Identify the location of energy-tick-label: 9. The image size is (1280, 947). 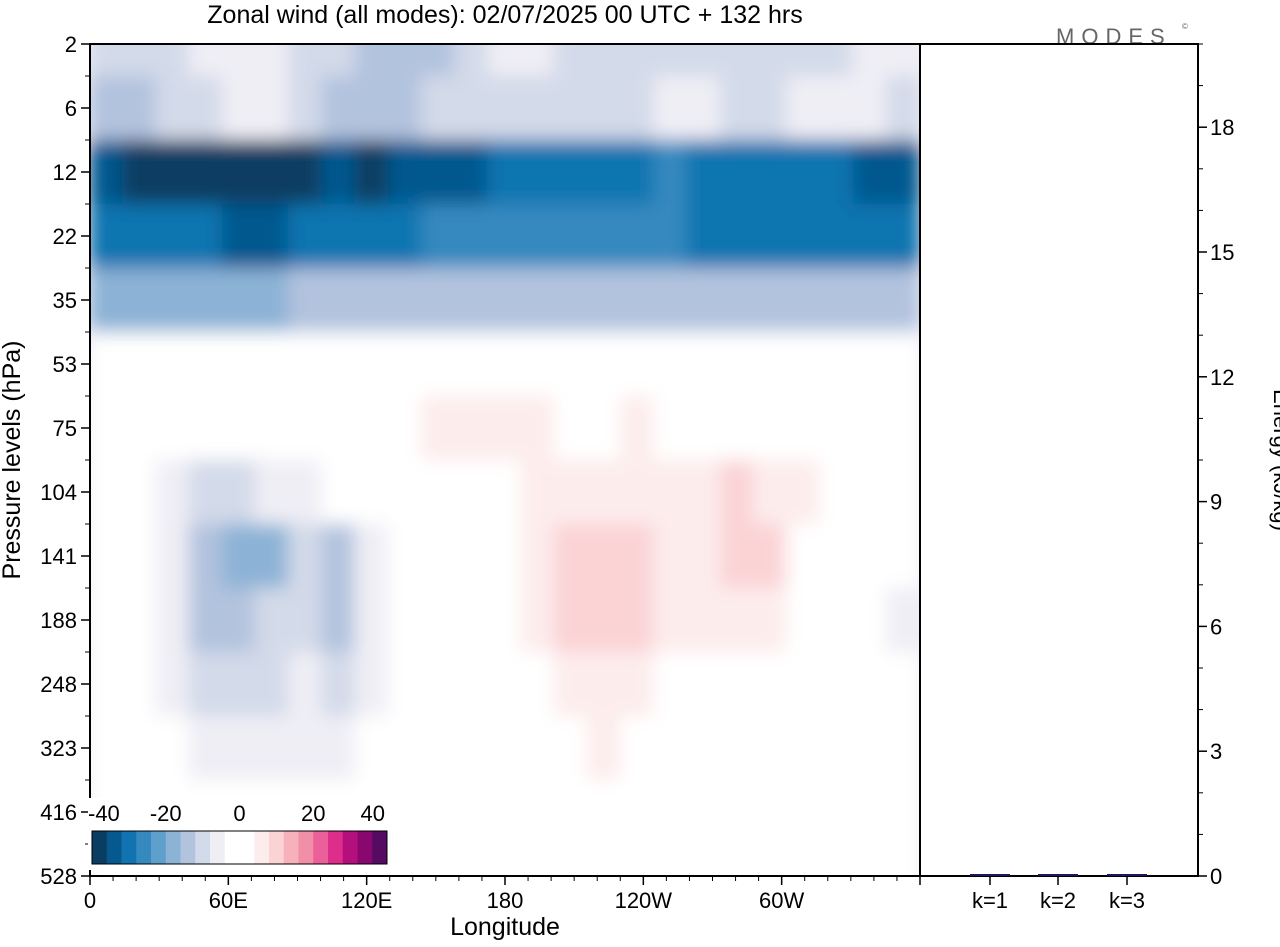
(1216, 502).